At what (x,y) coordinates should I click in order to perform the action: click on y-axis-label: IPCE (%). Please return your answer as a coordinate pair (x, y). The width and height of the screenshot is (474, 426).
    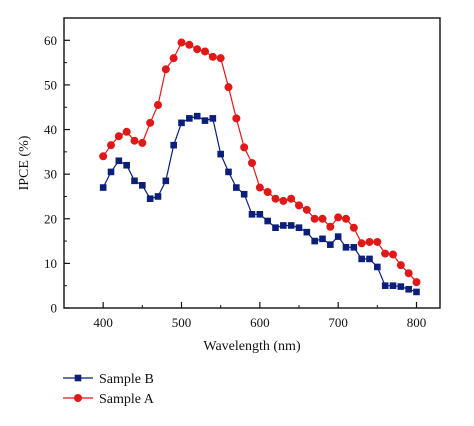
    Looking at the image, I should click on (24, 162).